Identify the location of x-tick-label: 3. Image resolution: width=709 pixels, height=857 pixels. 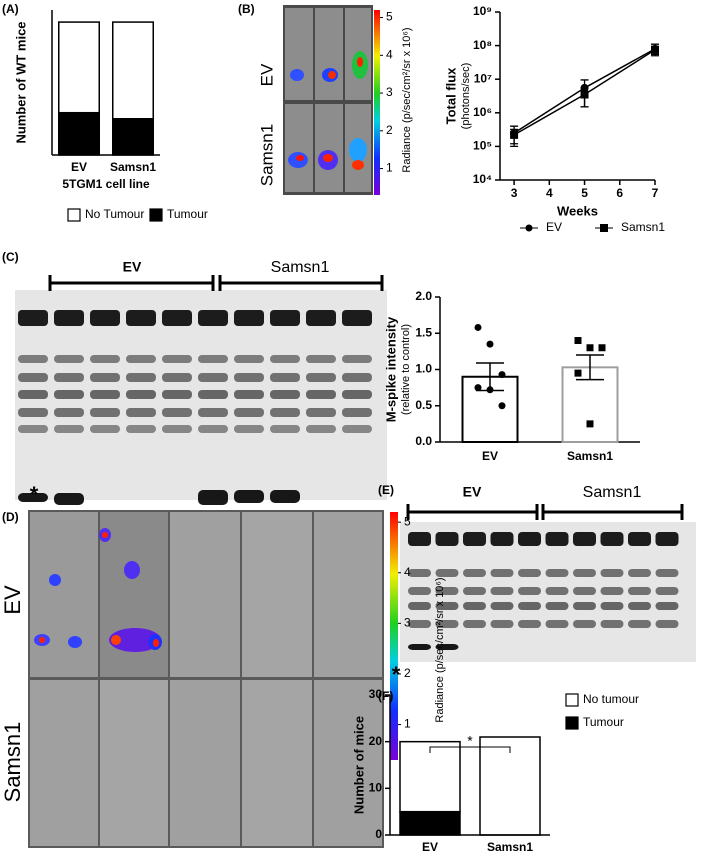
(514, 193).